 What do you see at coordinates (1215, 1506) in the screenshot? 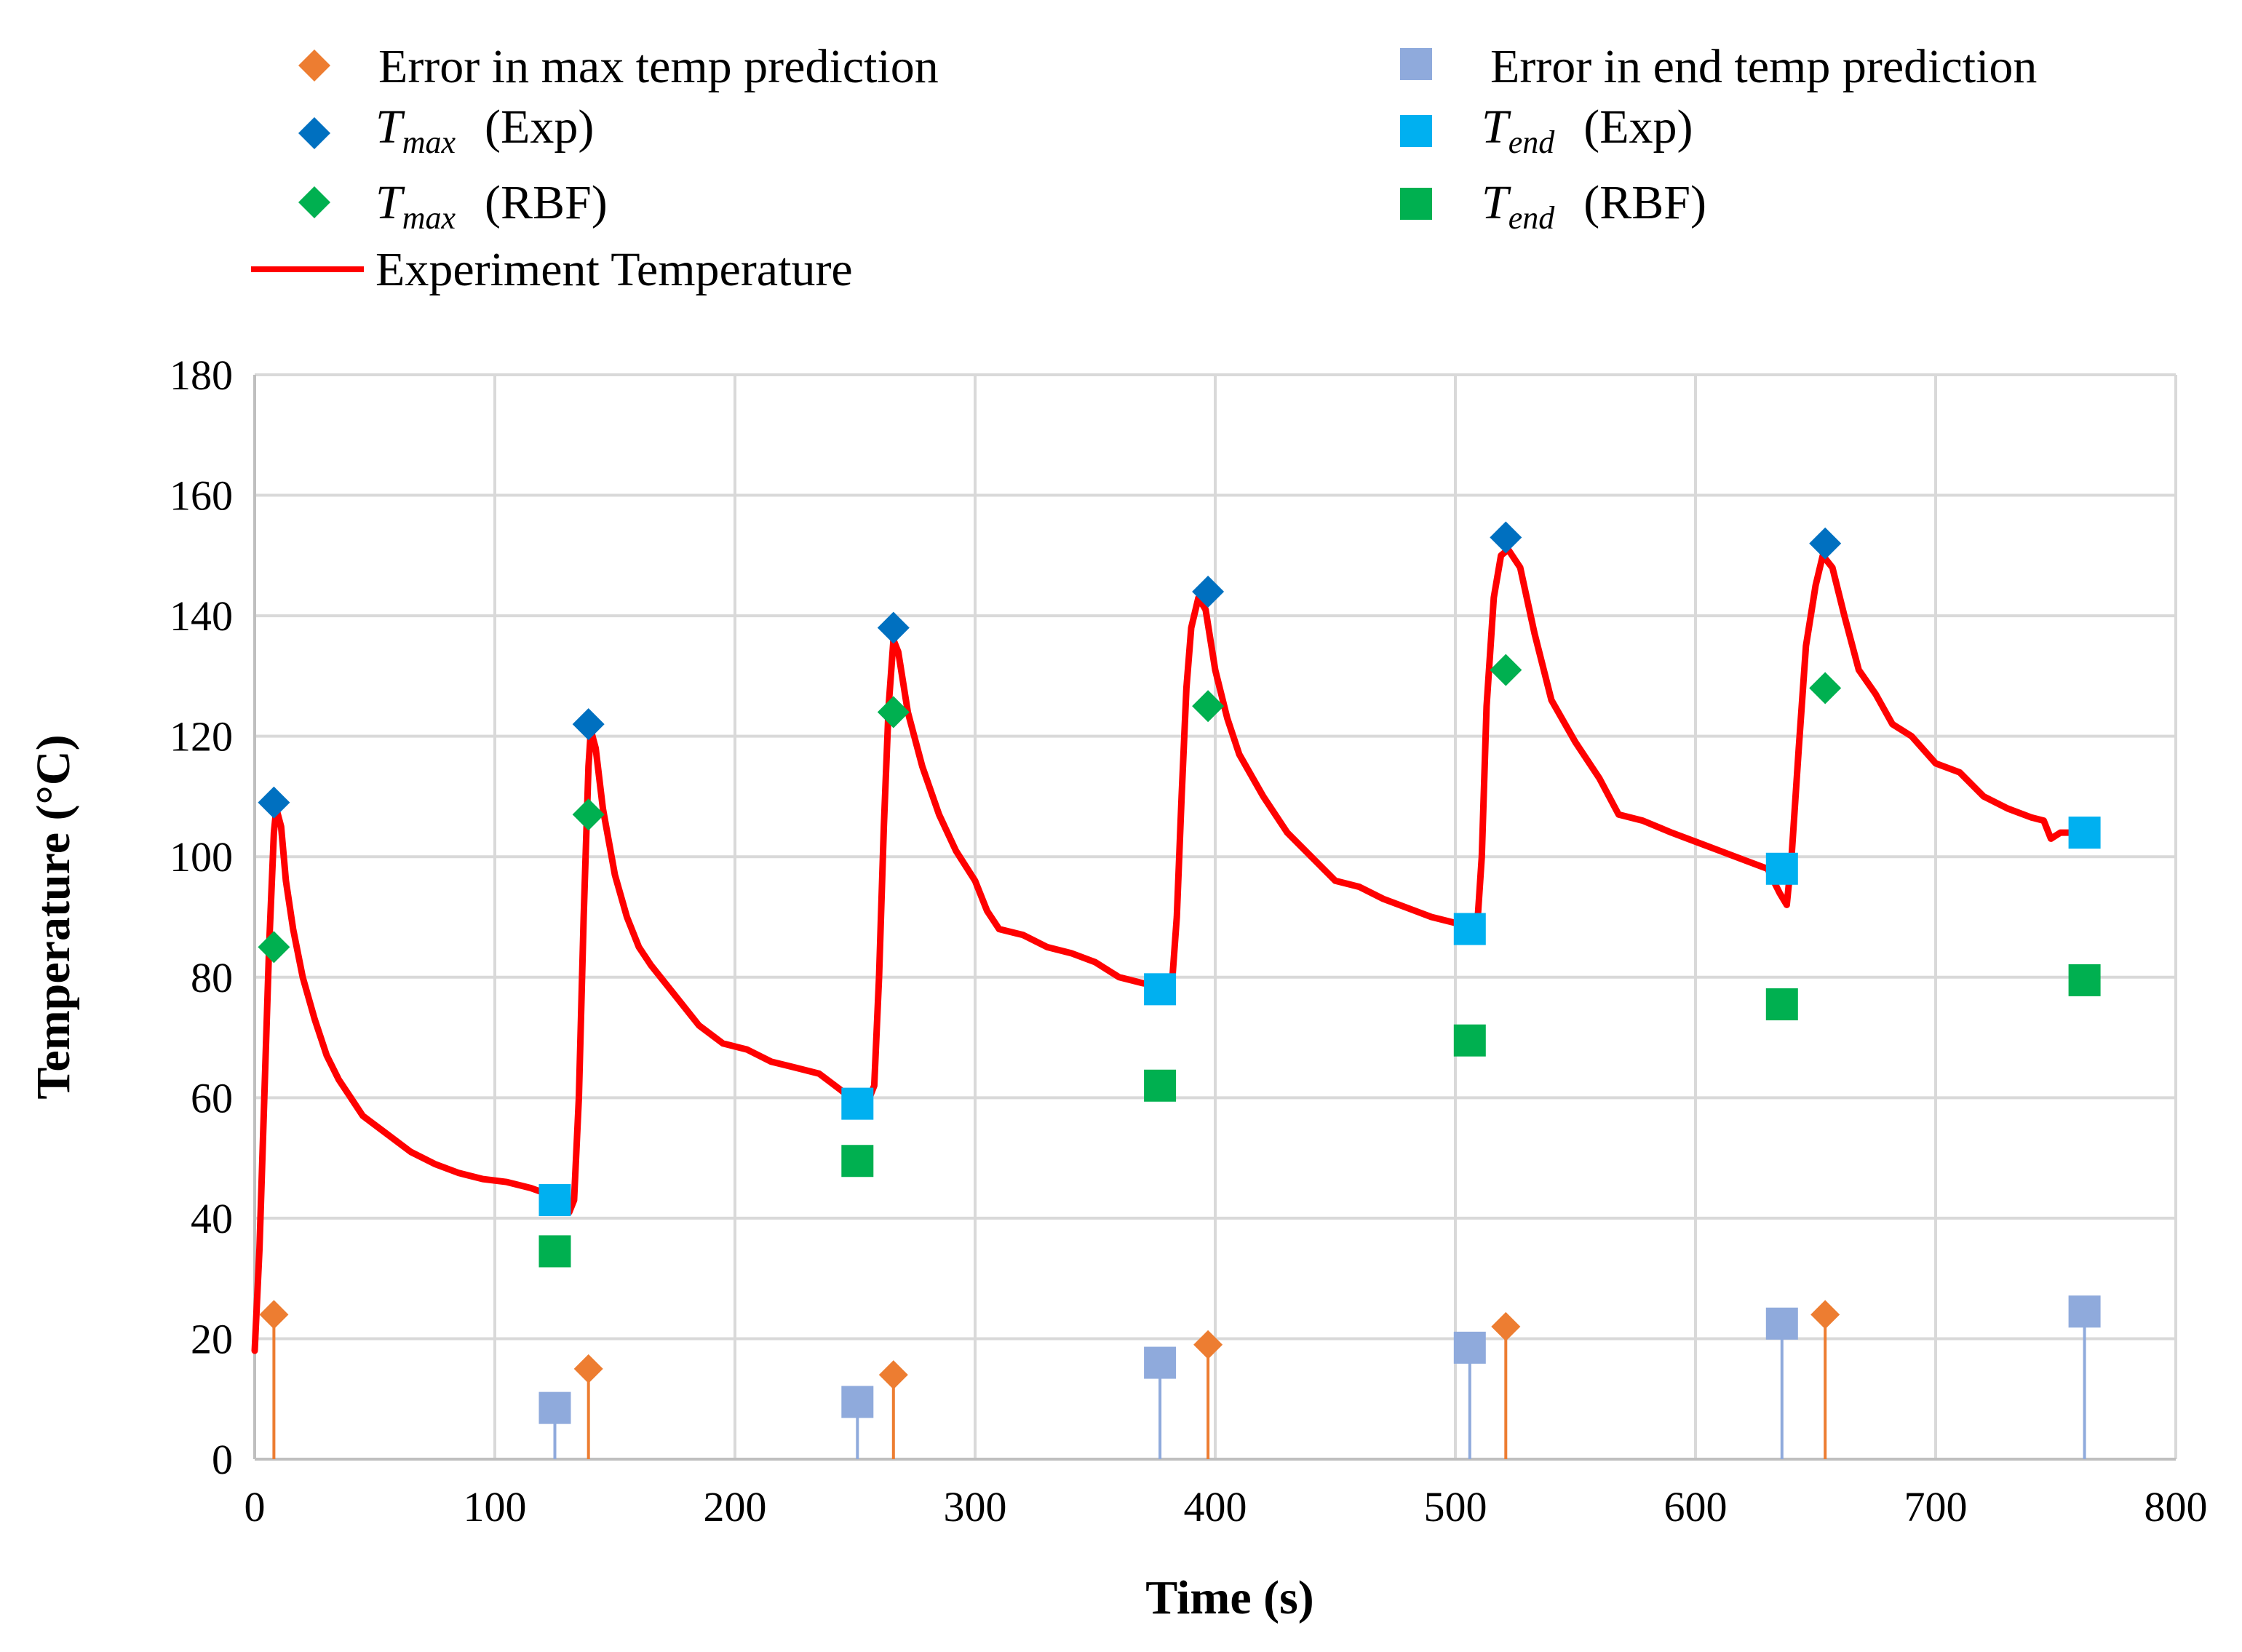
I see `x-tick-label: 400` at bounding box center [1215, 1506].